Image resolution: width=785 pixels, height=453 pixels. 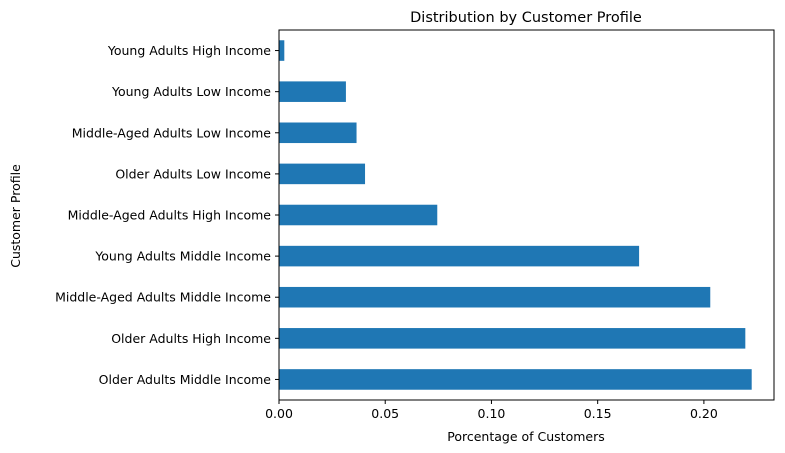 What do you see at coordinates (704, 413) in the screenshot?
I see `x-tick-label: 0.20` at bounding box center [704, 413].